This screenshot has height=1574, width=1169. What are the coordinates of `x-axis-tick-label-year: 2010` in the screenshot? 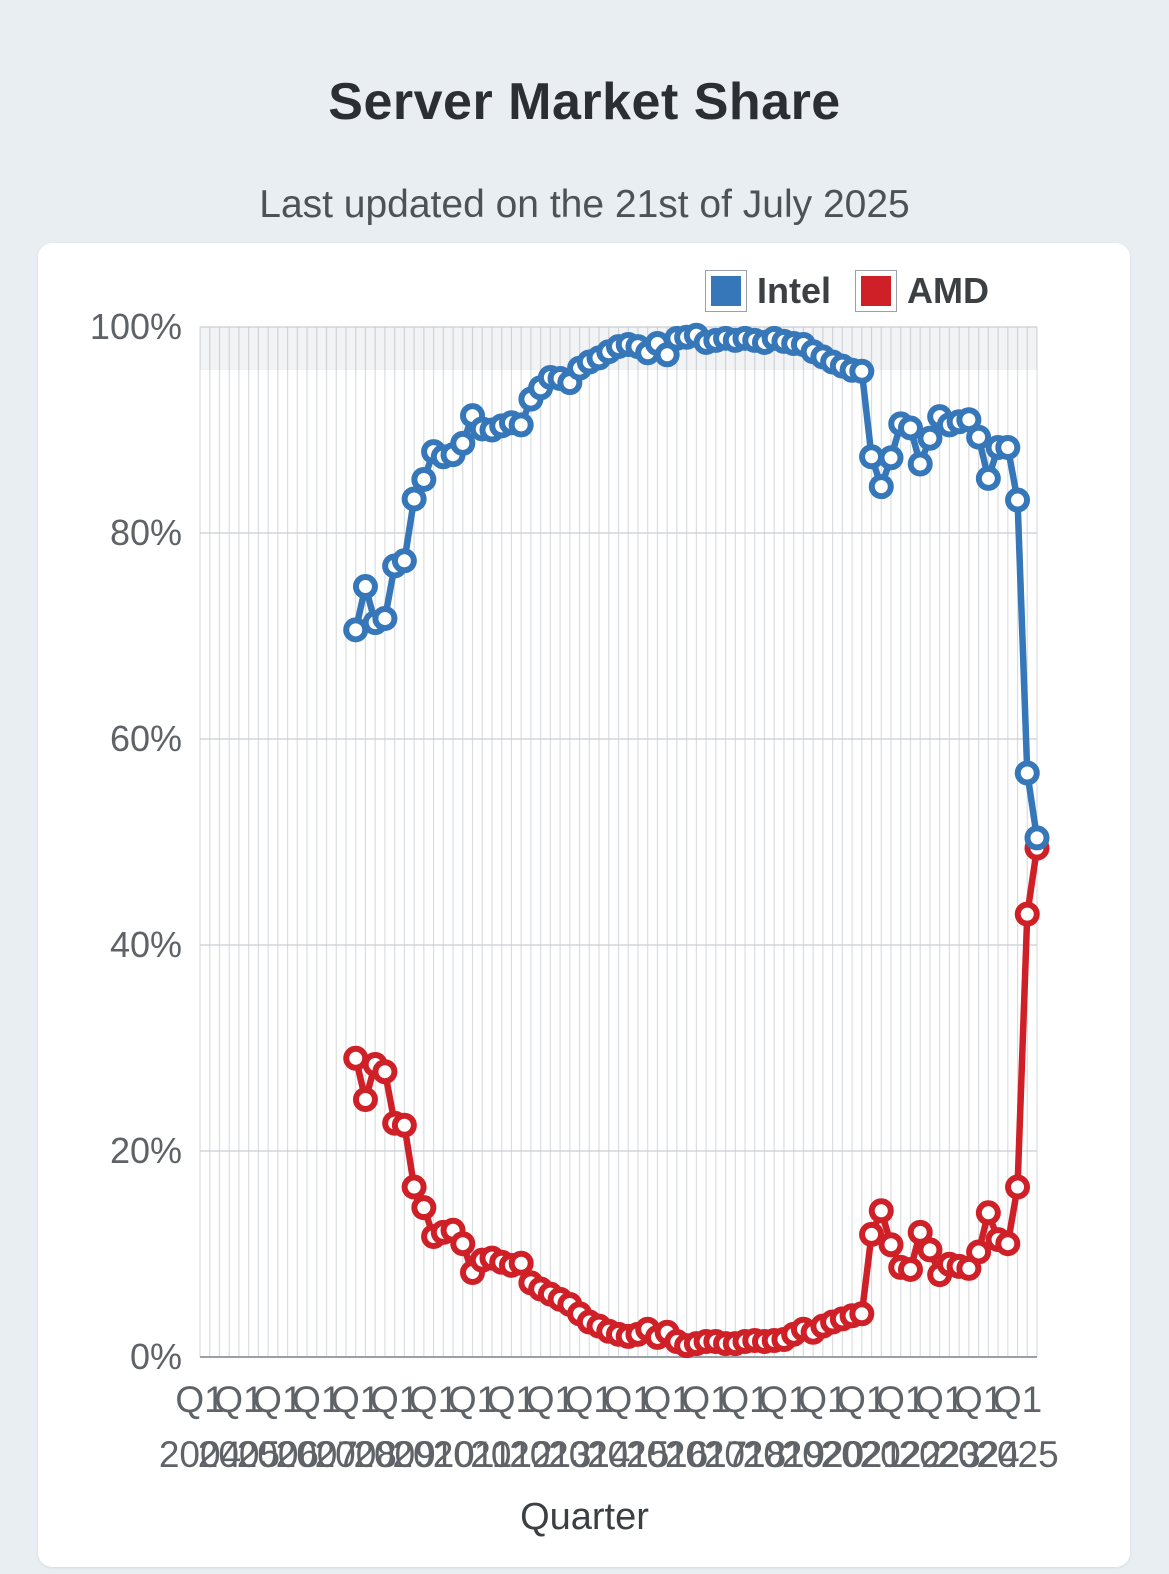 It's located at (433, 1454).